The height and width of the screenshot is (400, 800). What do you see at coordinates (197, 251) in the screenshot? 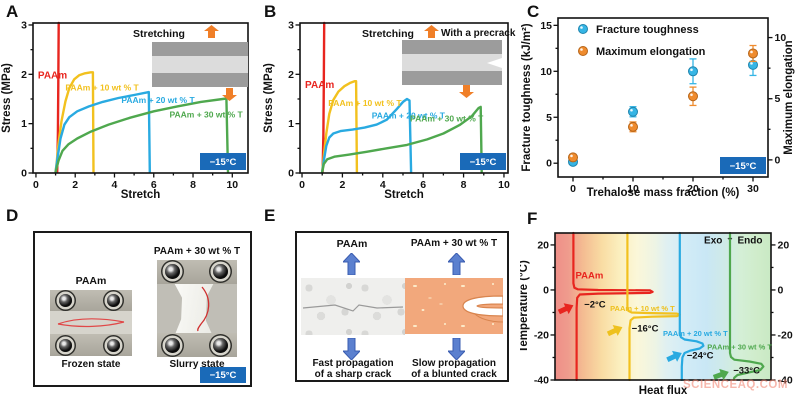
I see `trehalose-photo-title: PAAm + 30 wt % T` at bounding box center [197, 251].